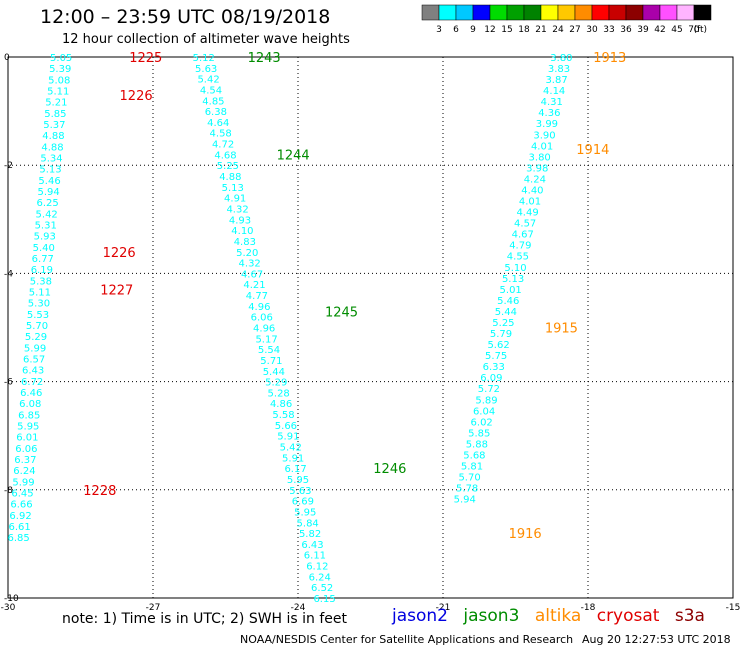  What do you see at coordinates (489, 389) in the screenshot?
I see `wave-height-value: 5.72` at bounding box center [489, 389].